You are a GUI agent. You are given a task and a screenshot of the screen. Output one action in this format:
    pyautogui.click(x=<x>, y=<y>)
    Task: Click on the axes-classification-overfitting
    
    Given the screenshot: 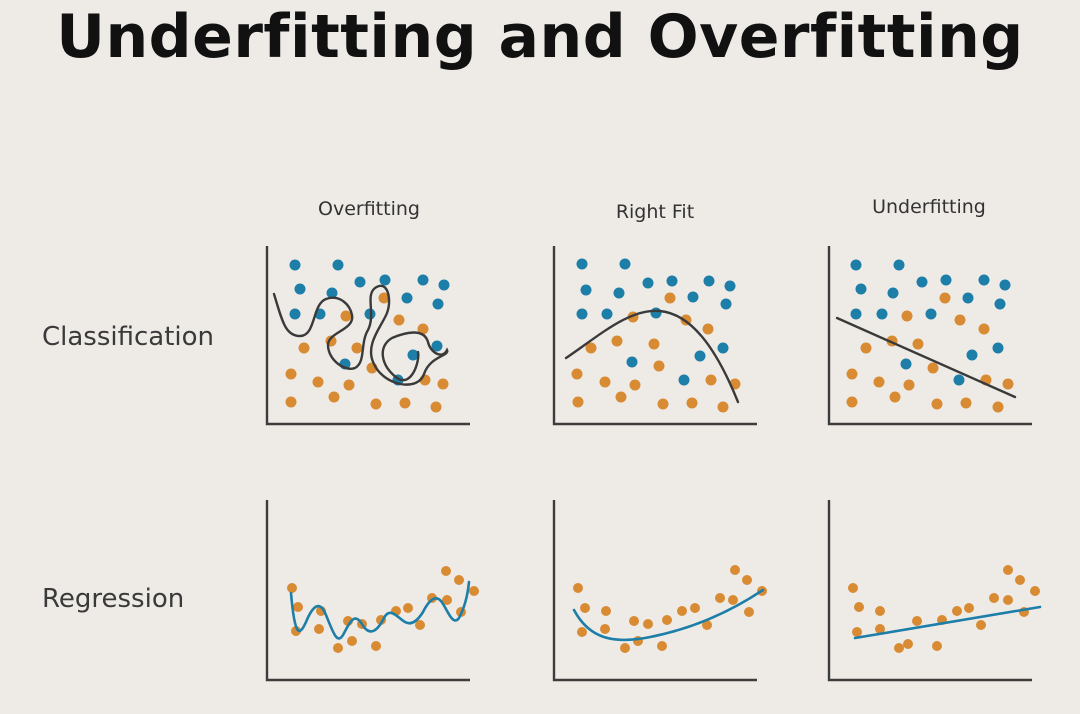 What is the action you would take?
    pyautogui.click(x=367, y=336)
    